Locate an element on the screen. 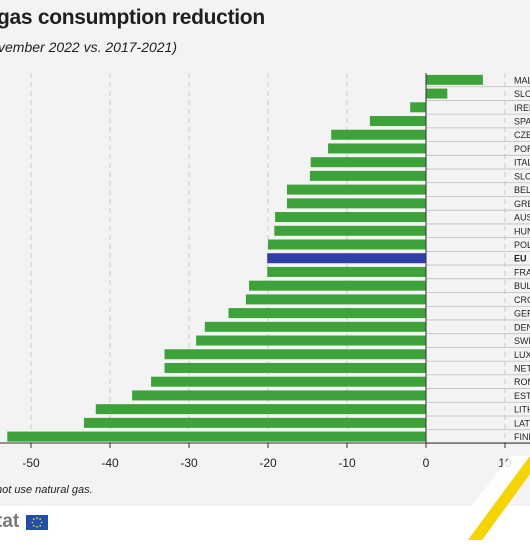 This screenshot has height=556, width=530. category-label: FRA is located at coordinates (522, 272).